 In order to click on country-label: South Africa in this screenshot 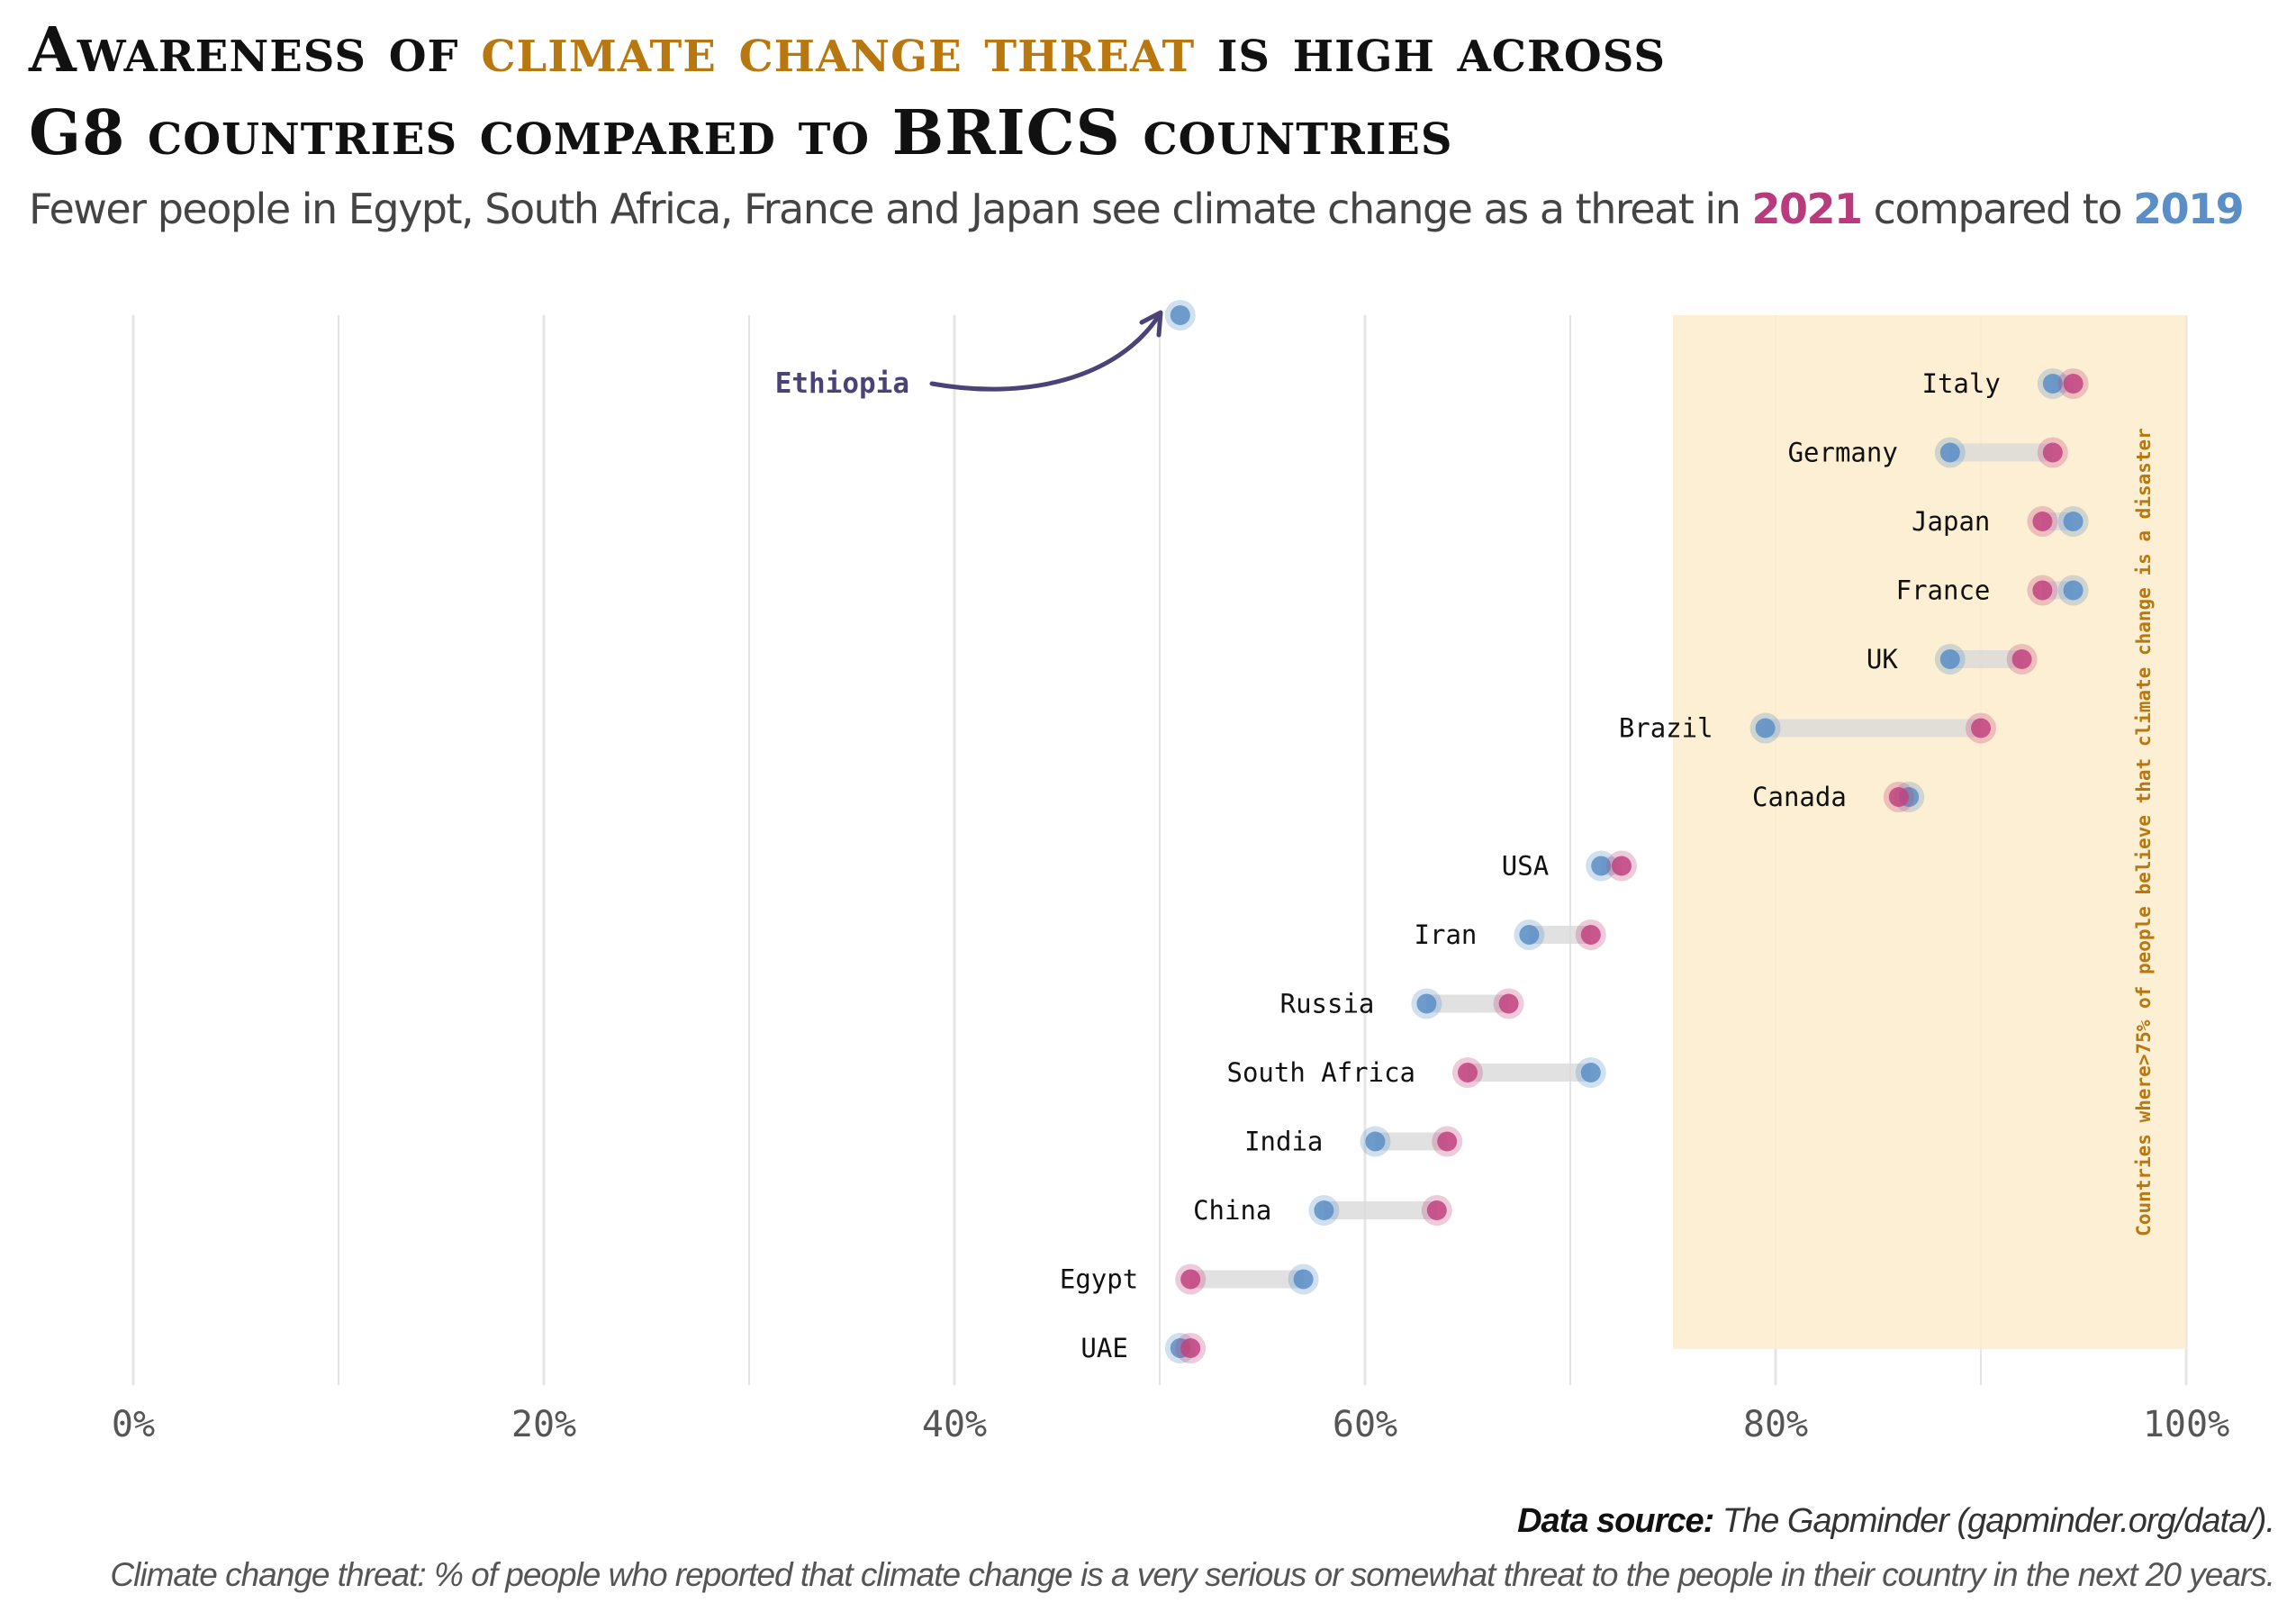, I will do `click(1320, 1072)`.